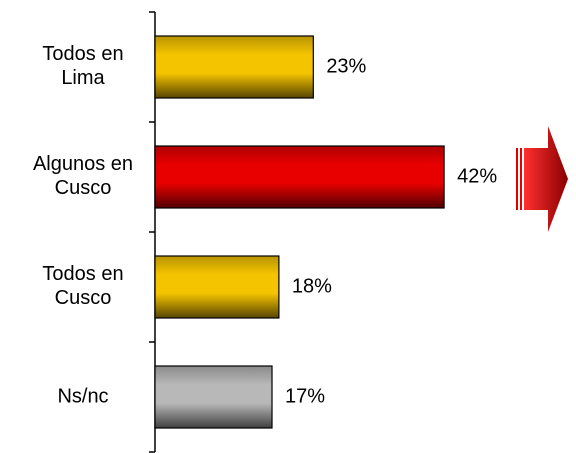 This screenshot has height=453, width=576. Describe the element at coordinates (477, 176) in the screenshot. I see `value-label: 42%` at that location.